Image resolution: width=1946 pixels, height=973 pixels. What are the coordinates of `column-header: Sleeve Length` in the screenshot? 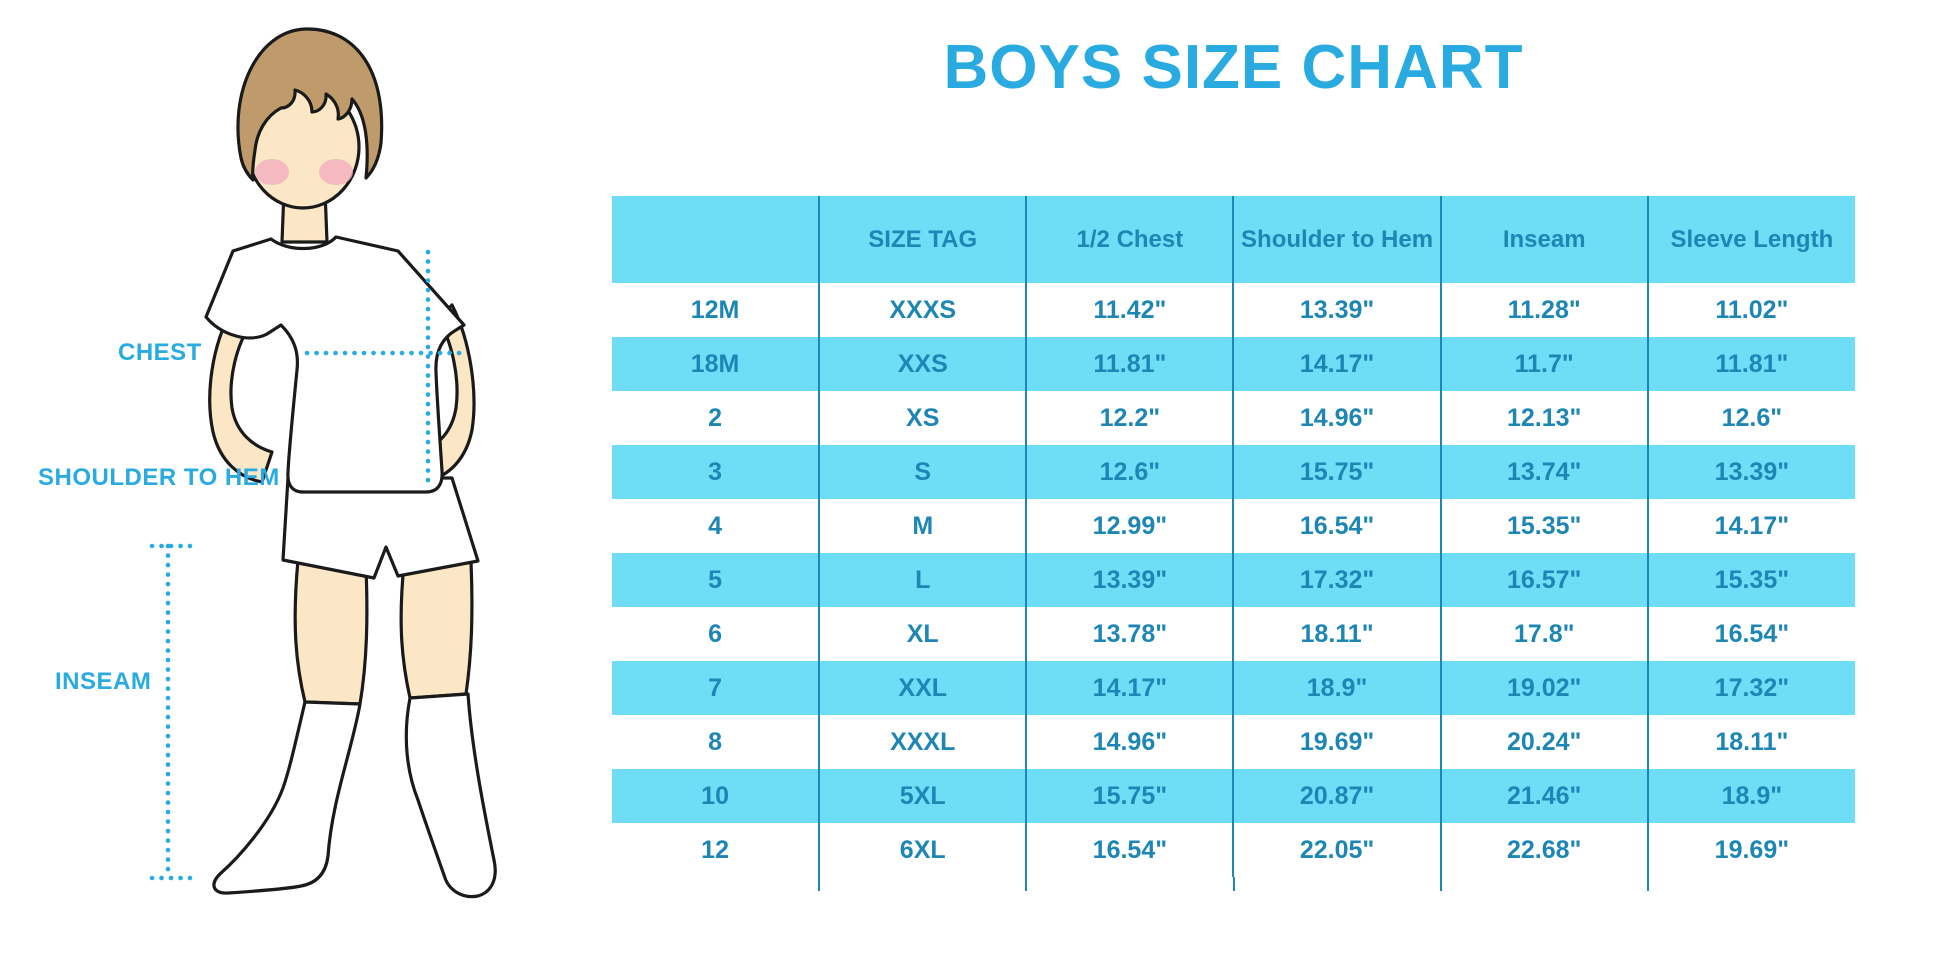 It's located at (1750, 239).